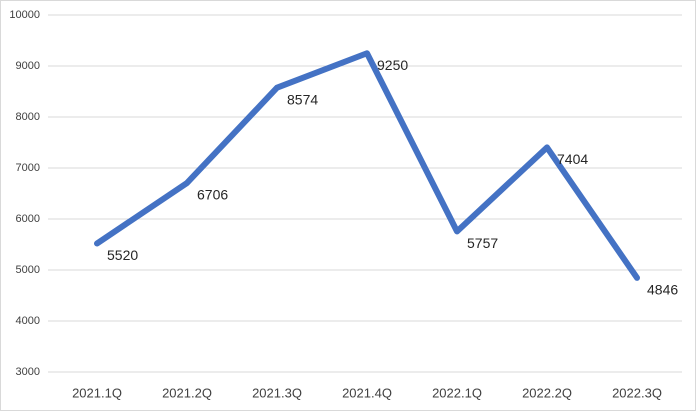 The image size is (696, 411). I want to click on data-label: 5520, so click(122, 255).